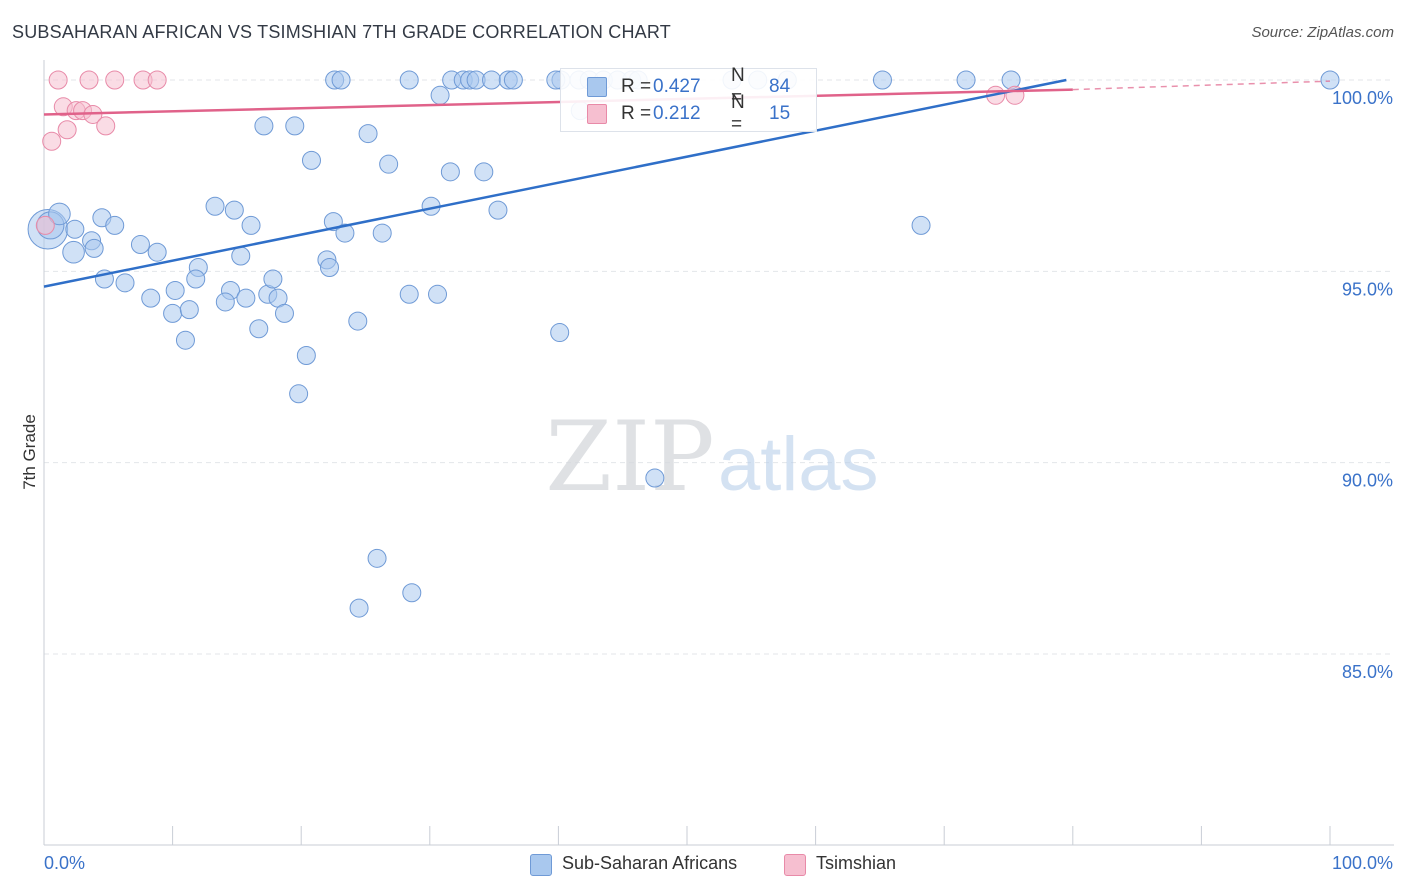 The width and height of the screenshot is (1406, 892). Describe the element at coordinates (1367, 481) in the screenshot. I see `y-tick-label: 90.0%` at that location.